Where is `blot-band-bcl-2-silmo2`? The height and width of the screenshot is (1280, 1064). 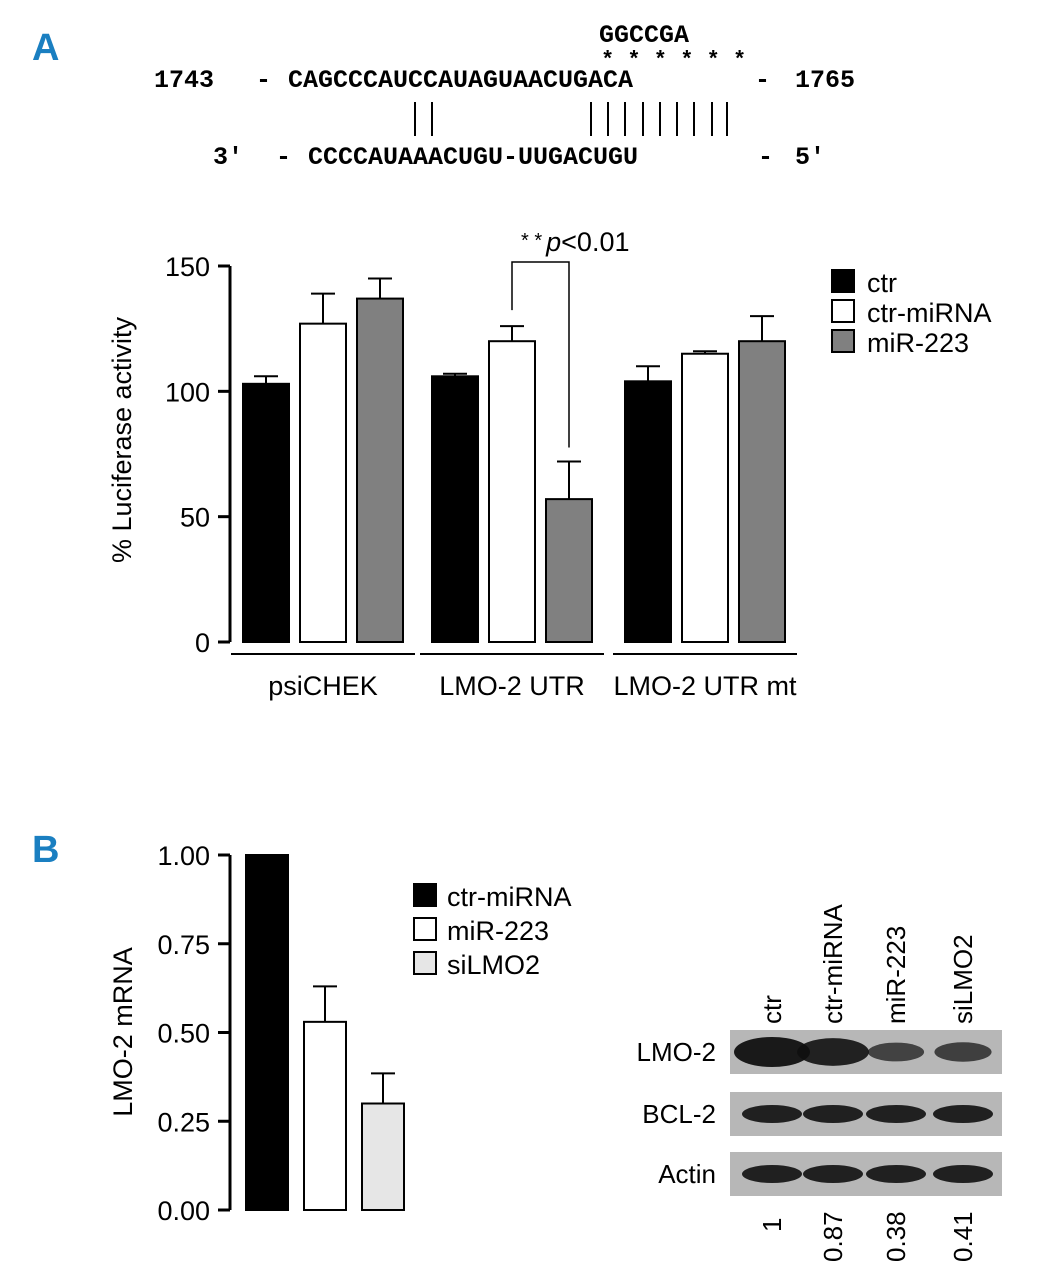
blot-band-bcl-2-silmo2 is located at coordinates (963, 1114).